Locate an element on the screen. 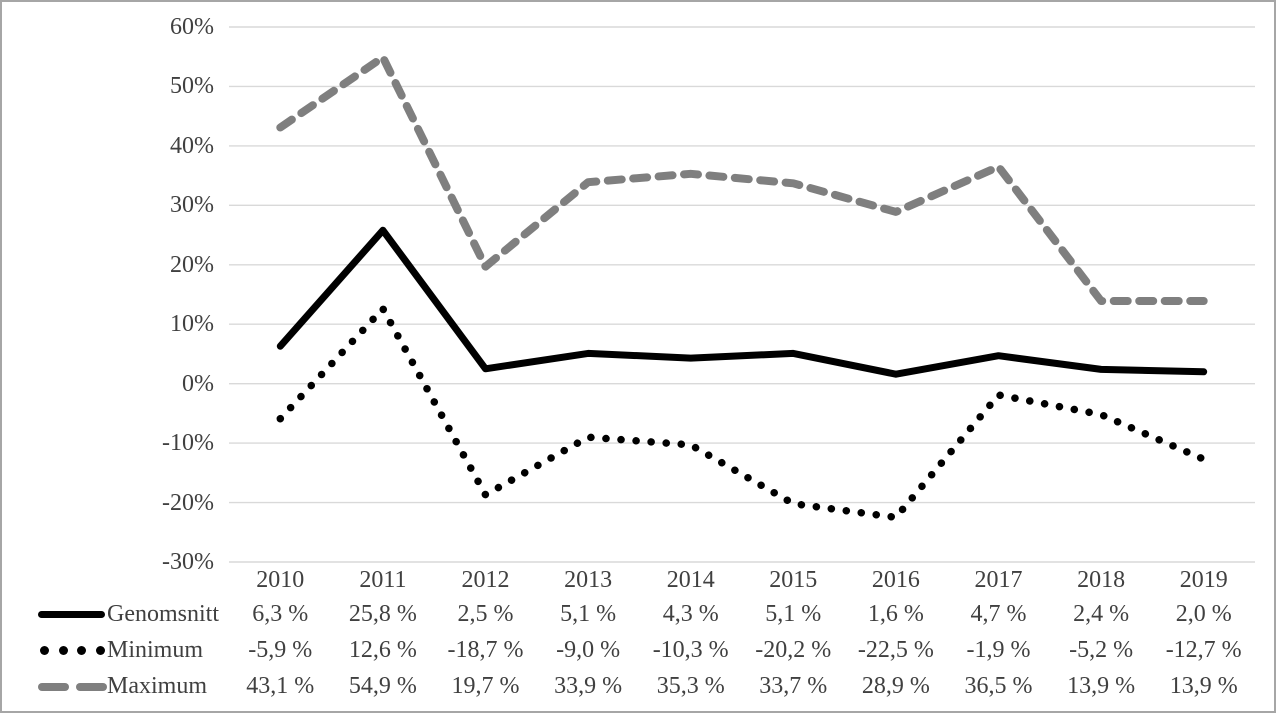  table-cell-genomsnitt-2014: 4,3 % is located at coordinates (690, 614).